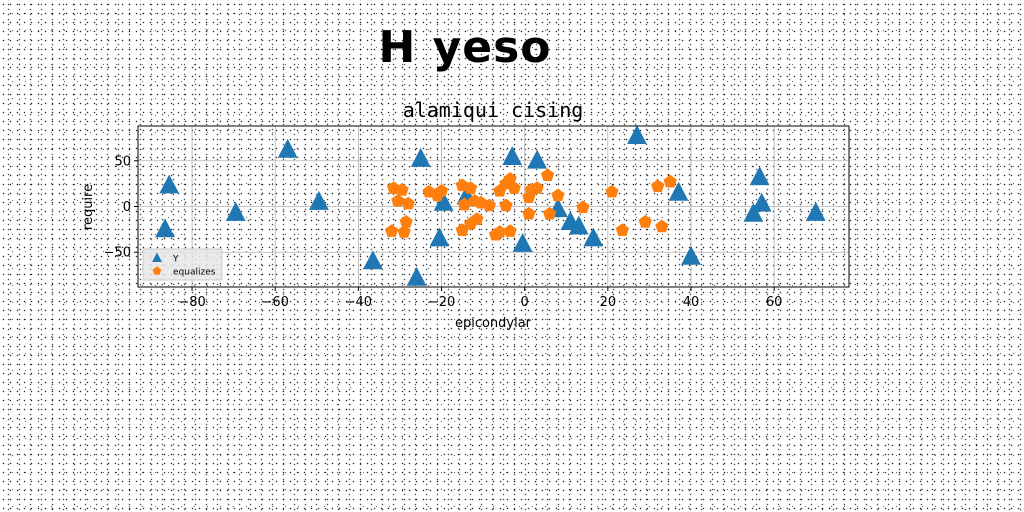  I want to click on legend-label: equalizes, so click(194, 273).